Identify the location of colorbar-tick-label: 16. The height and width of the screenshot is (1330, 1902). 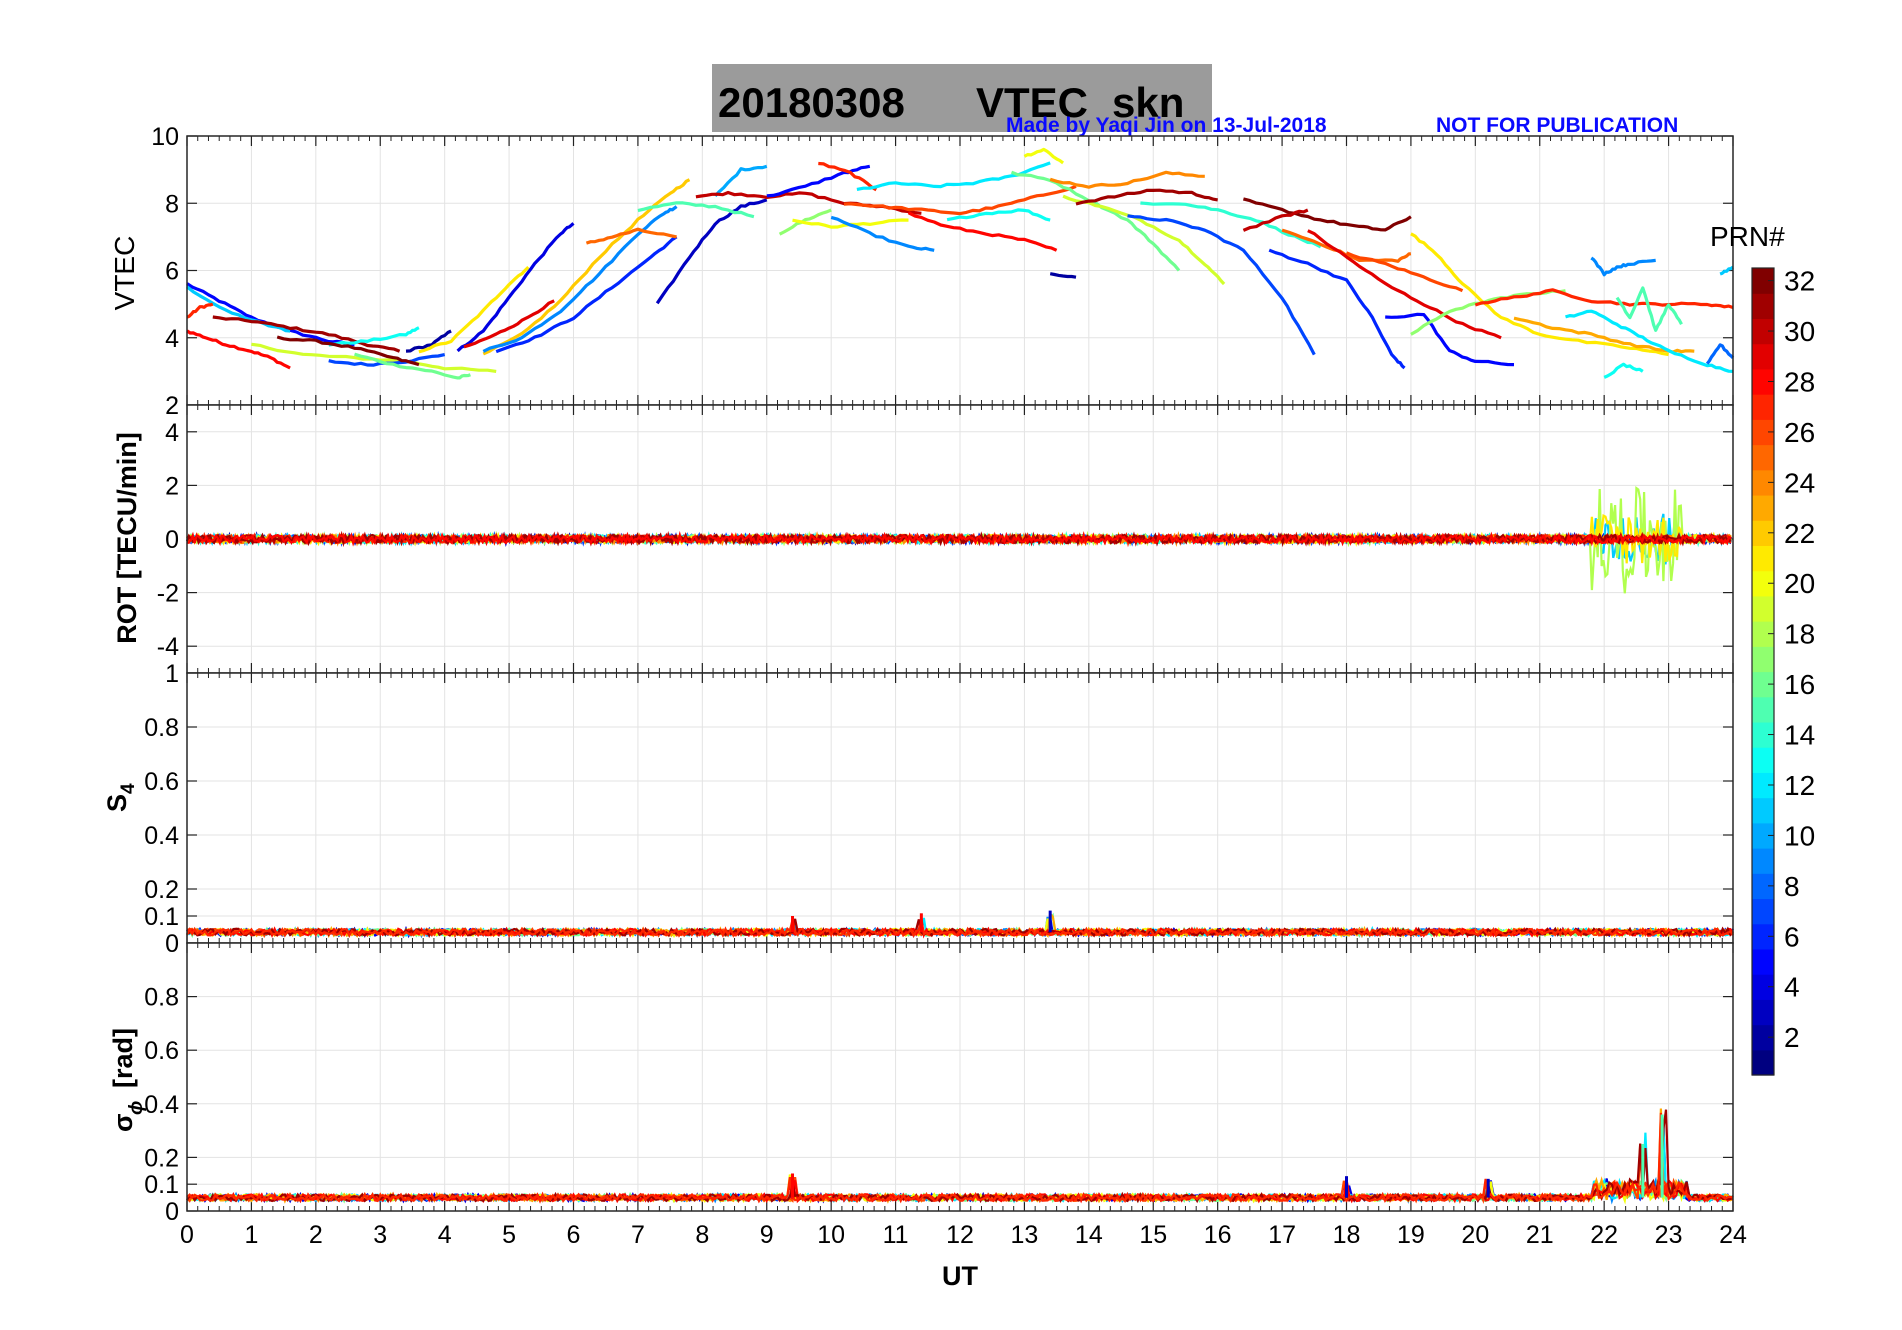
(1799, 684).